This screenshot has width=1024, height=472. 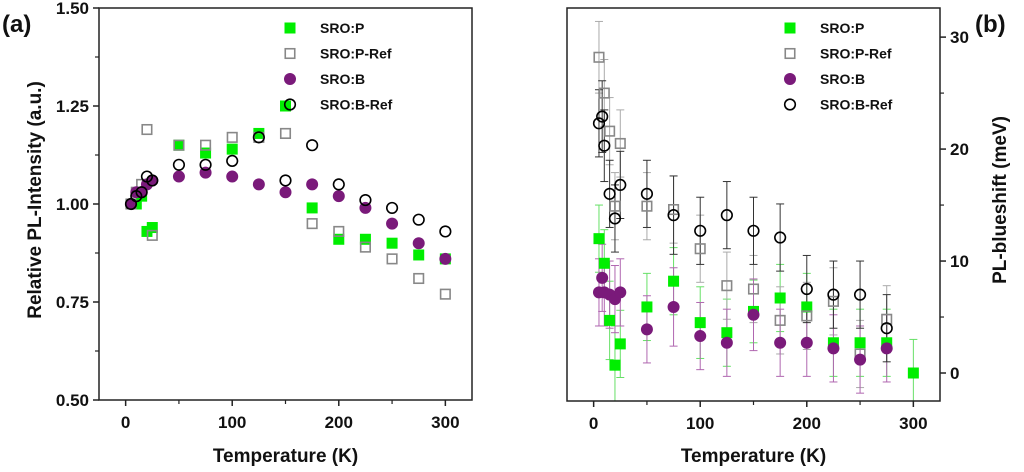 I want to click on series-sro-p, so click(x=288, y=182).